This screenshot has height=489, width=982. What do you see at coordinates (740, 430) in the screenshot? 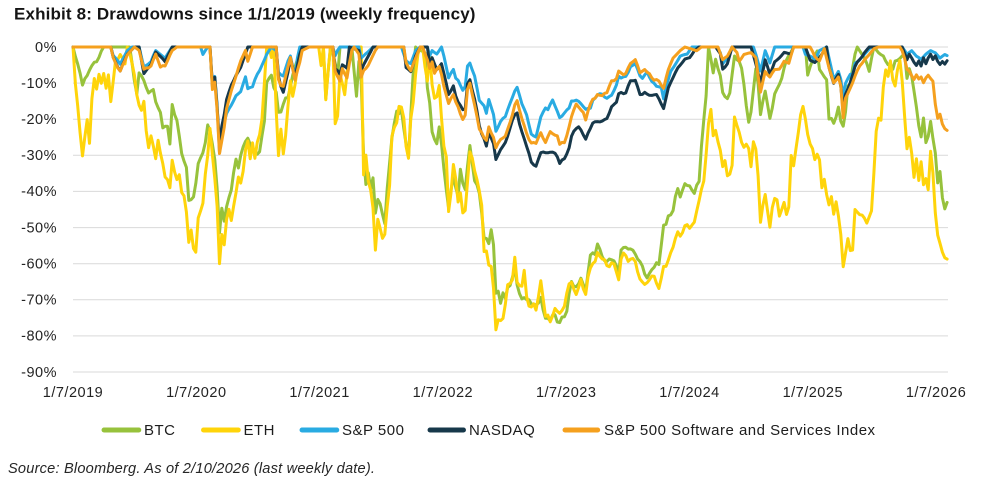
I see `svg-text:S&P 500 Software and Services: S&P 500 Software and Services Index` at bounding box center [740, 430].